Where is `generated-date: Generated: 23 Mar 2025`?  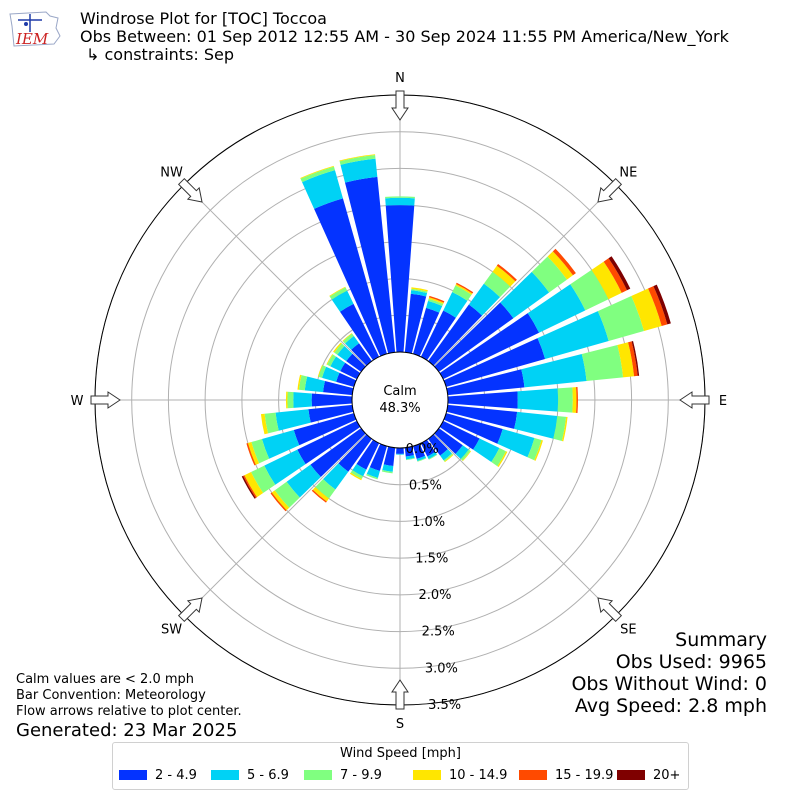
generated-date: Generated: 23 Mar 2025 is located at coordinates (127, 730).